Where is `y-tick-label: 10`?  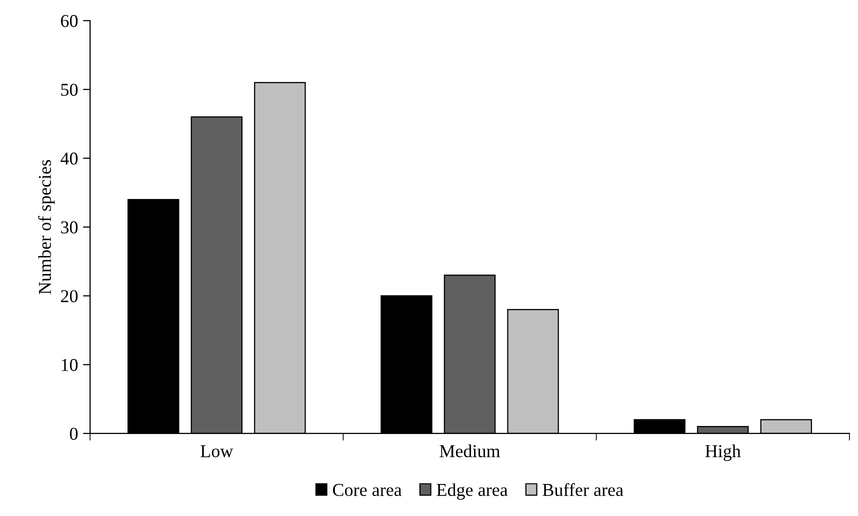 y-tick-label: 10 is located at coordinates (70, 365).